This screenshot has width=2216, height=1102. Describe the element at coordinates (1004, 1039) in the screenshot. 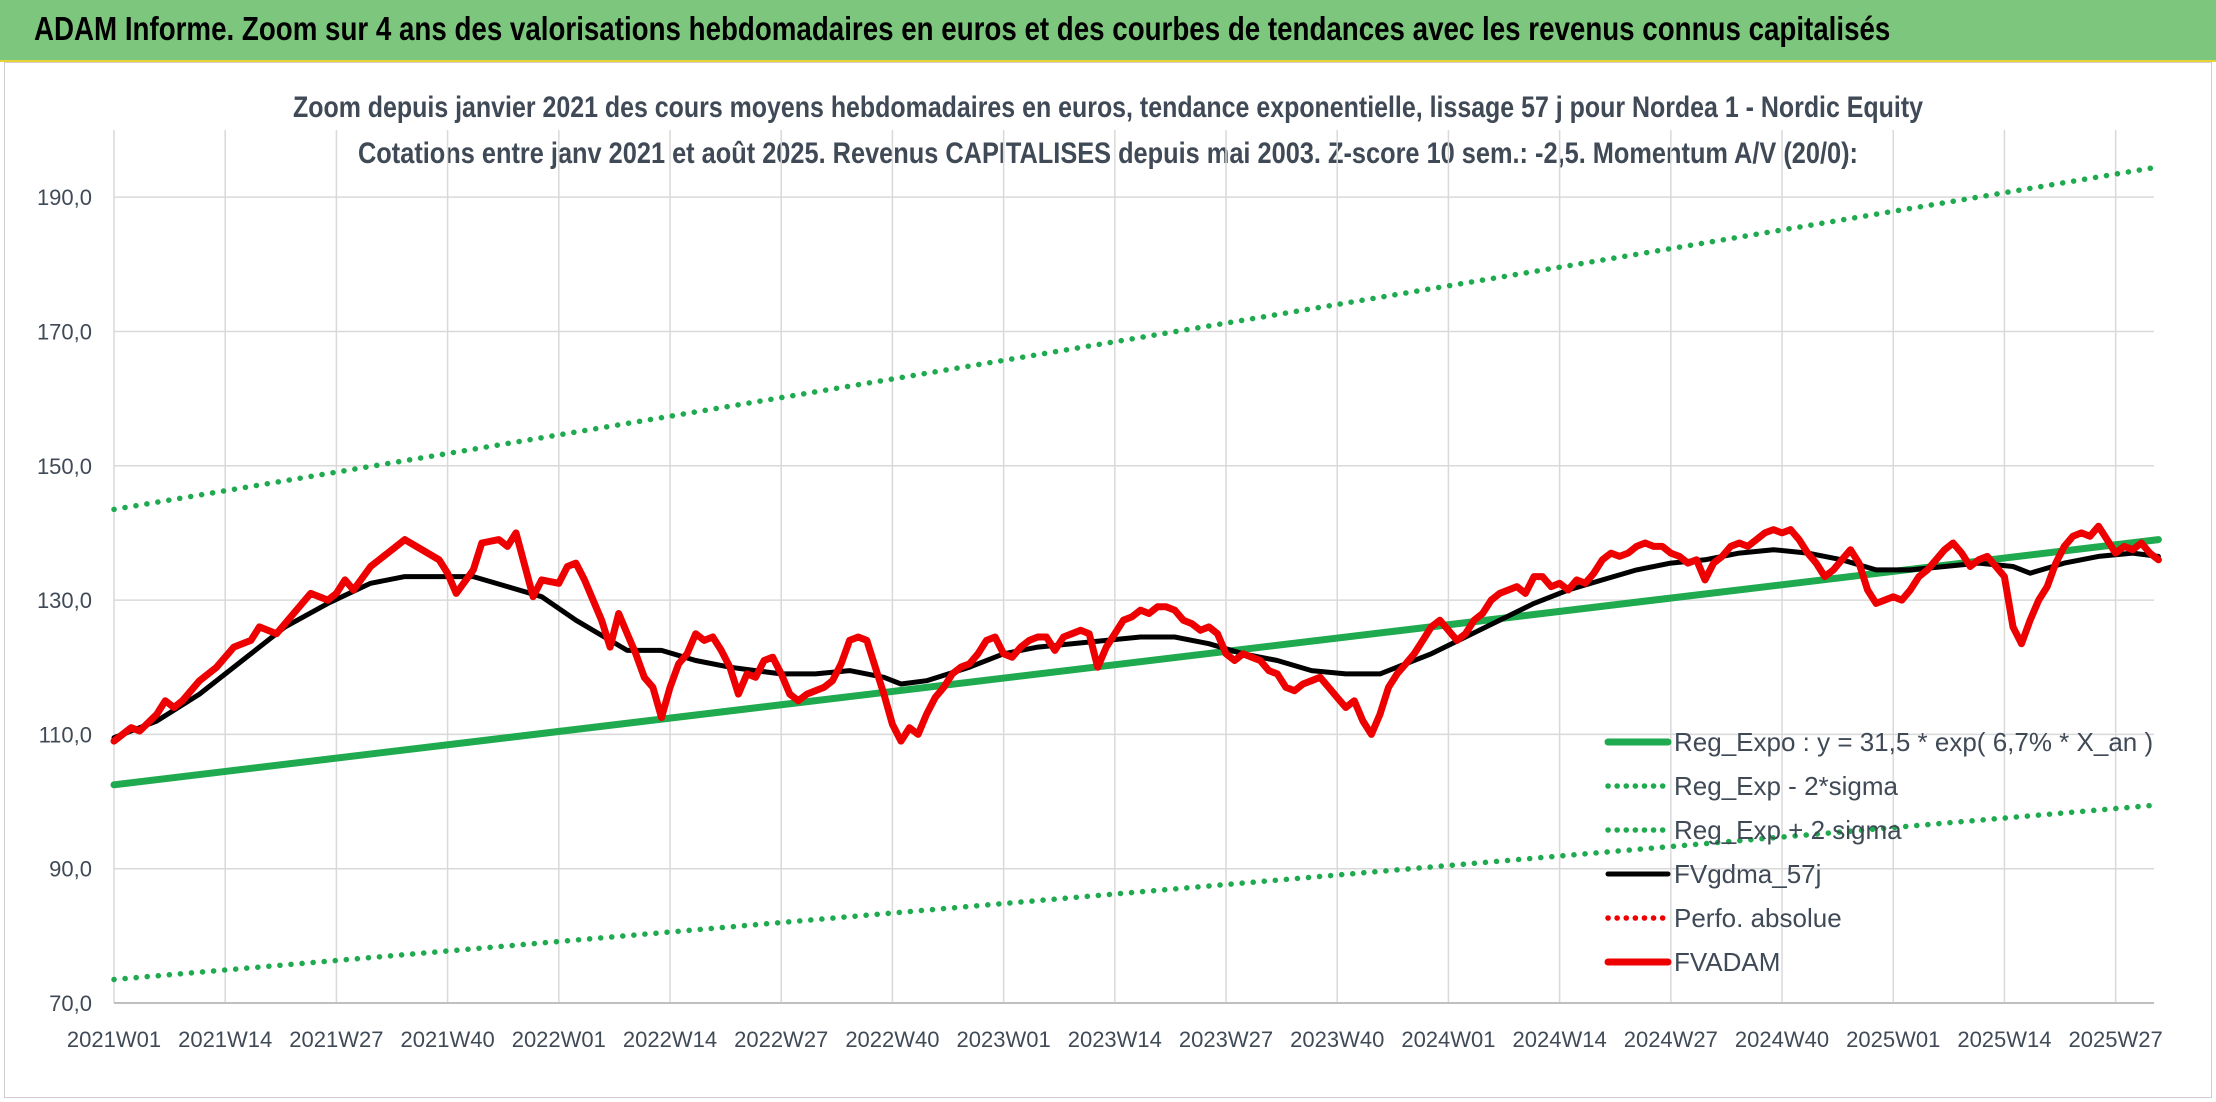

I see `x-tick-label: 2023W01` at that location.